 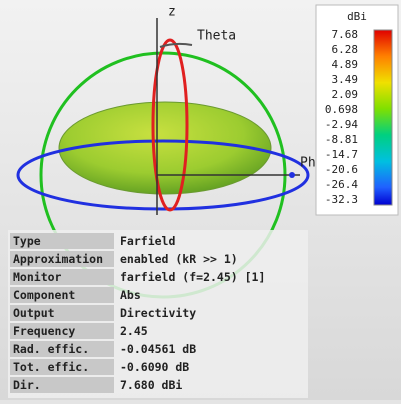 I want to click on theta-circle, so click(x=170, y=125).